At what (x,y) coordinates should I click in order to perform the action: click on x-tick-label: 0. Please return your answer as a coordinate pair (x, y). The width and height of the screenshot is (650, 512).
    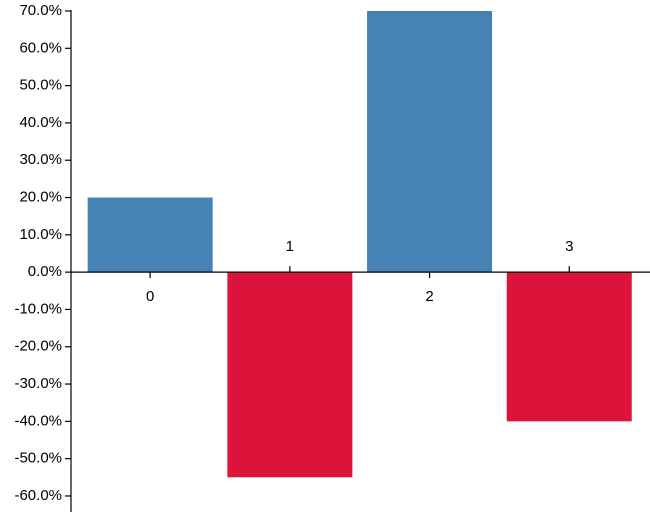
    Looking at the image, I should click on (150, 296).